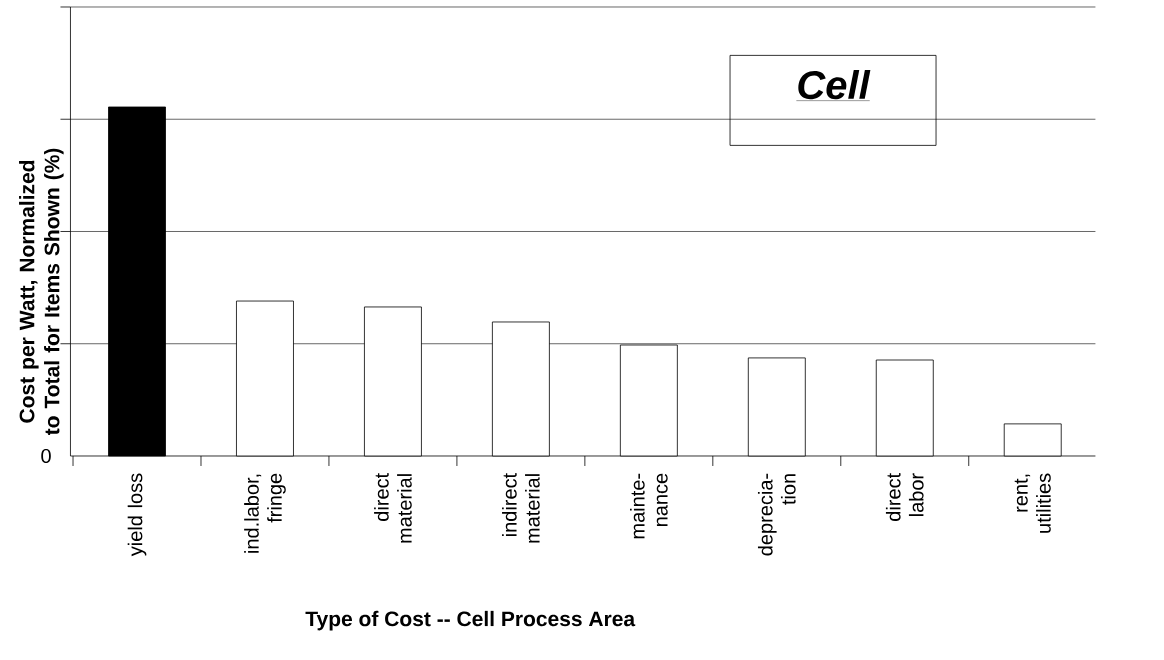  I want to click on x-tick-label: direct labor, so click(904, 497).